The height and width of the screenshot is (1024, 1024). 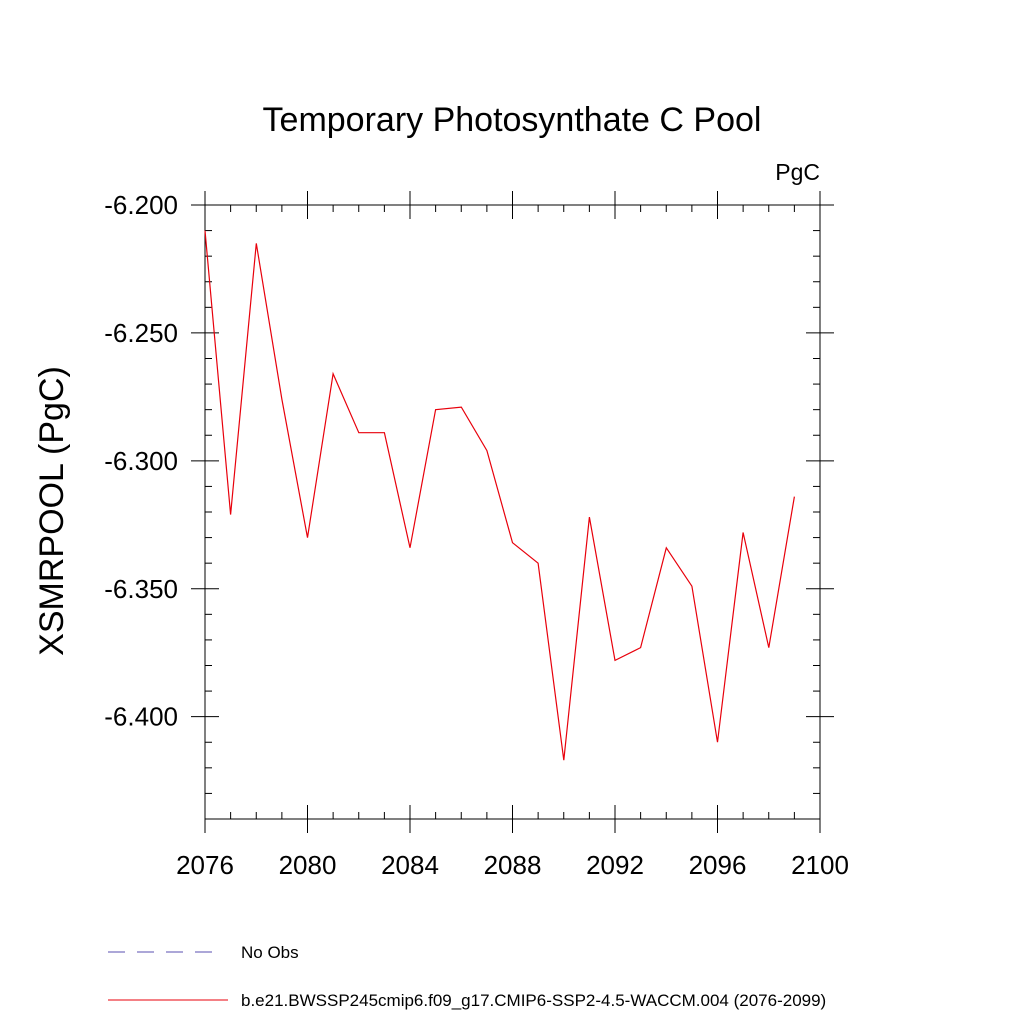 I want to click on x-tick-label: 2076, so click(x=205, y=865).